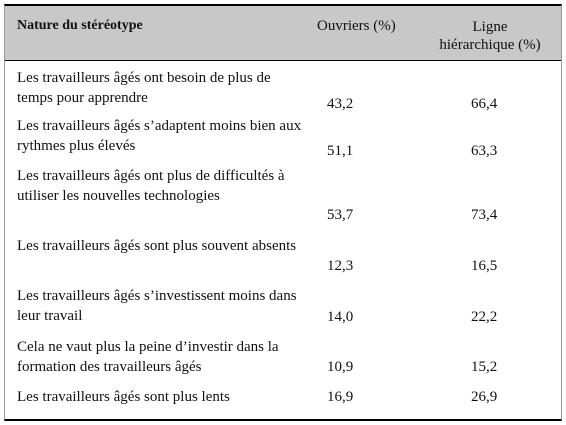 Image resolution: width=566 pixels, height=425 pixels. Describe the element at coordinates (340, 104) in the screenshot. I see `row-value-ouvriers: 43,2` at that location.